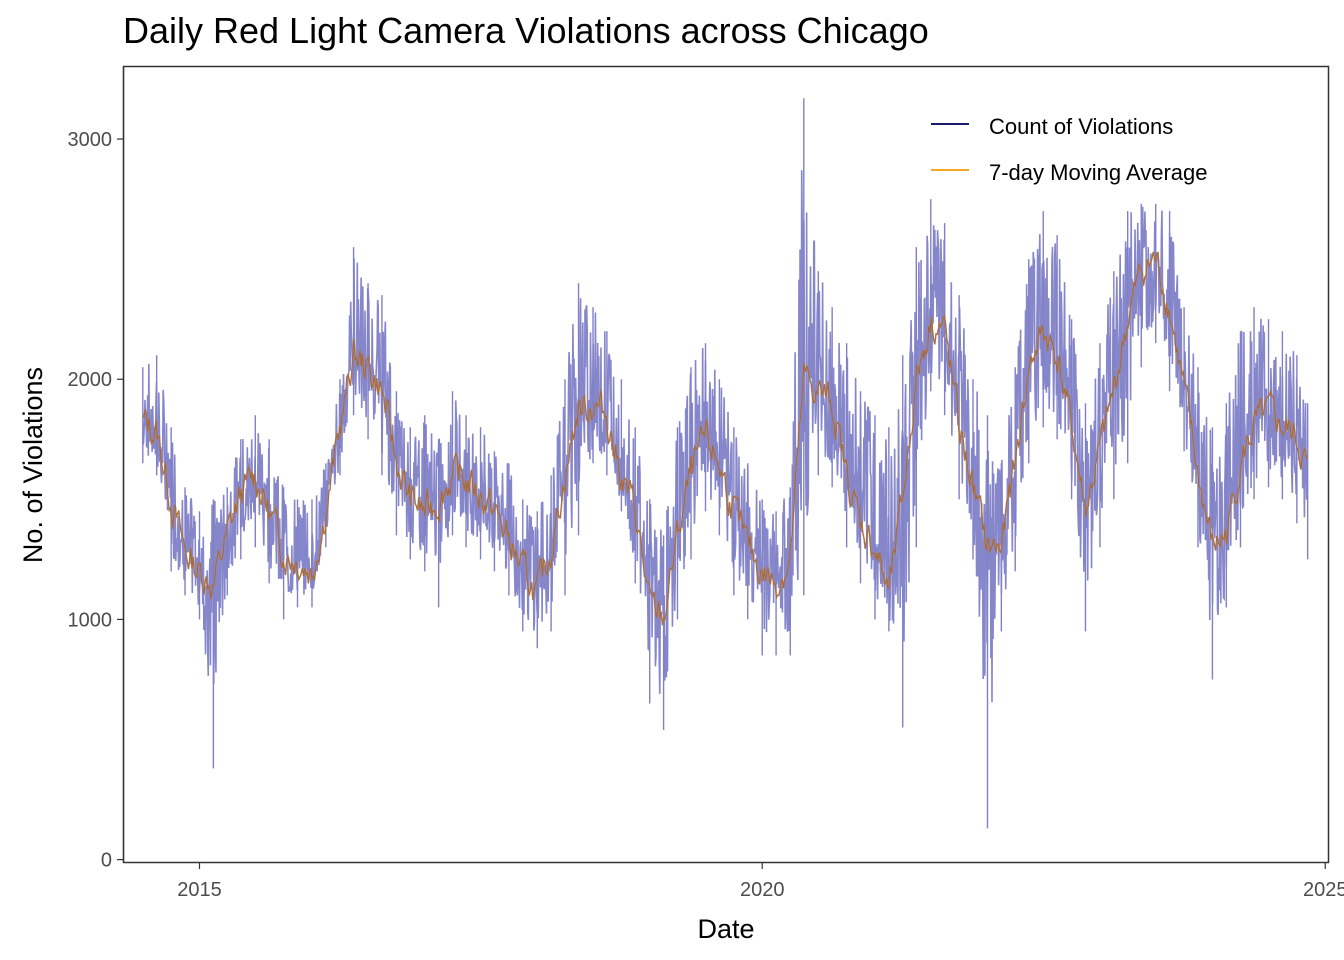  Describe the element at coordinates (90, 380) in the screenshot. I see `y-tick-label: 2000` at that location.